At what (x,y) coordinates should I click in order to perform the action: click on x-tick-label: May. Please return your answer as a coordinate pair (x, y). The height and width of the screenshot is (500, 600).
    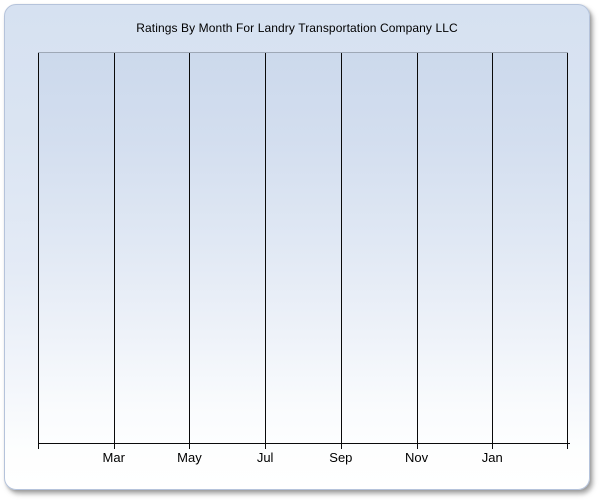
    Looking at the image, I should click on (189, 457).